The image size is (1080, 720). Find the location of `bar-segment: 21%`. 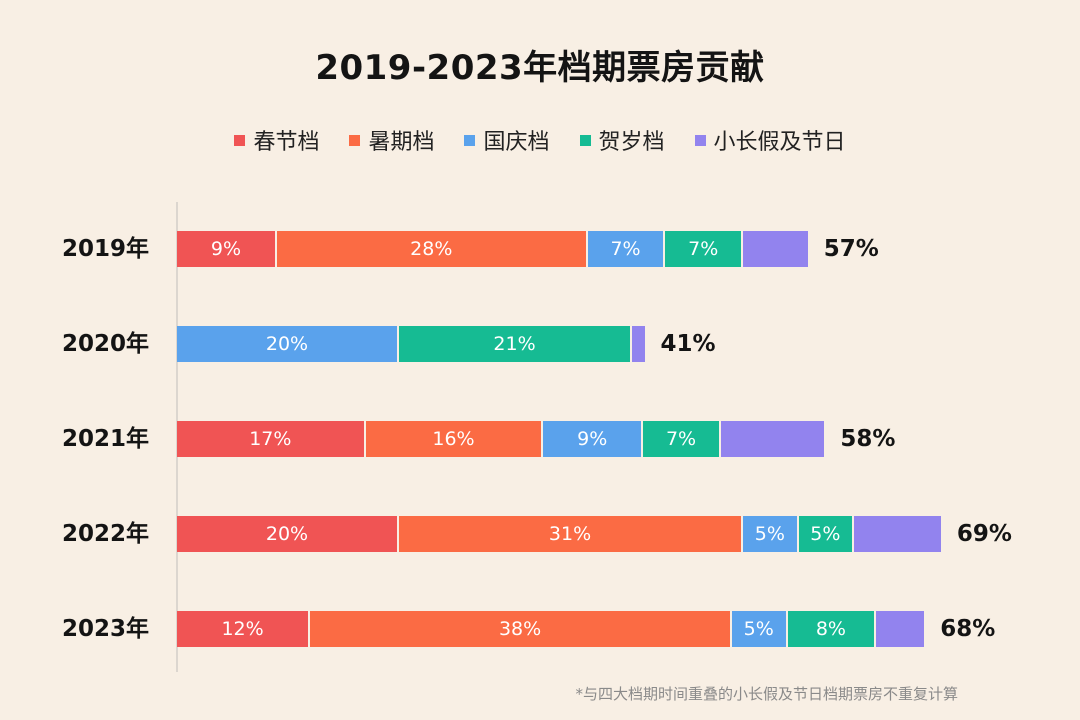

bar-segment: 21% is located at coordinates (516, 344).